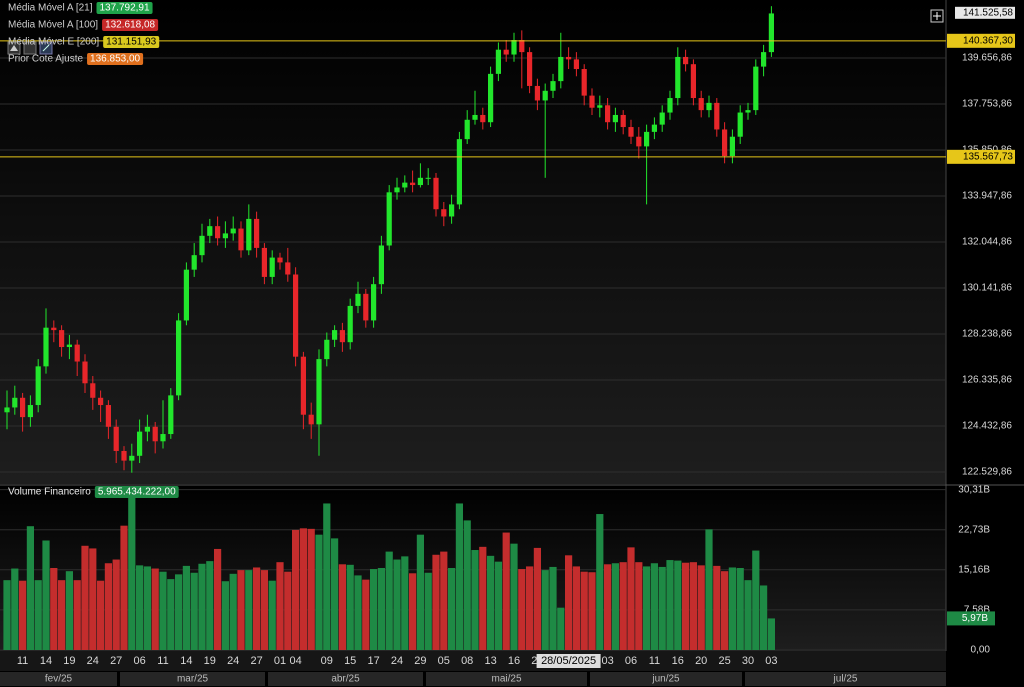 This screenshot has width=1024, height=687. I want to click on month-label: jul/25, so click(845, 679).